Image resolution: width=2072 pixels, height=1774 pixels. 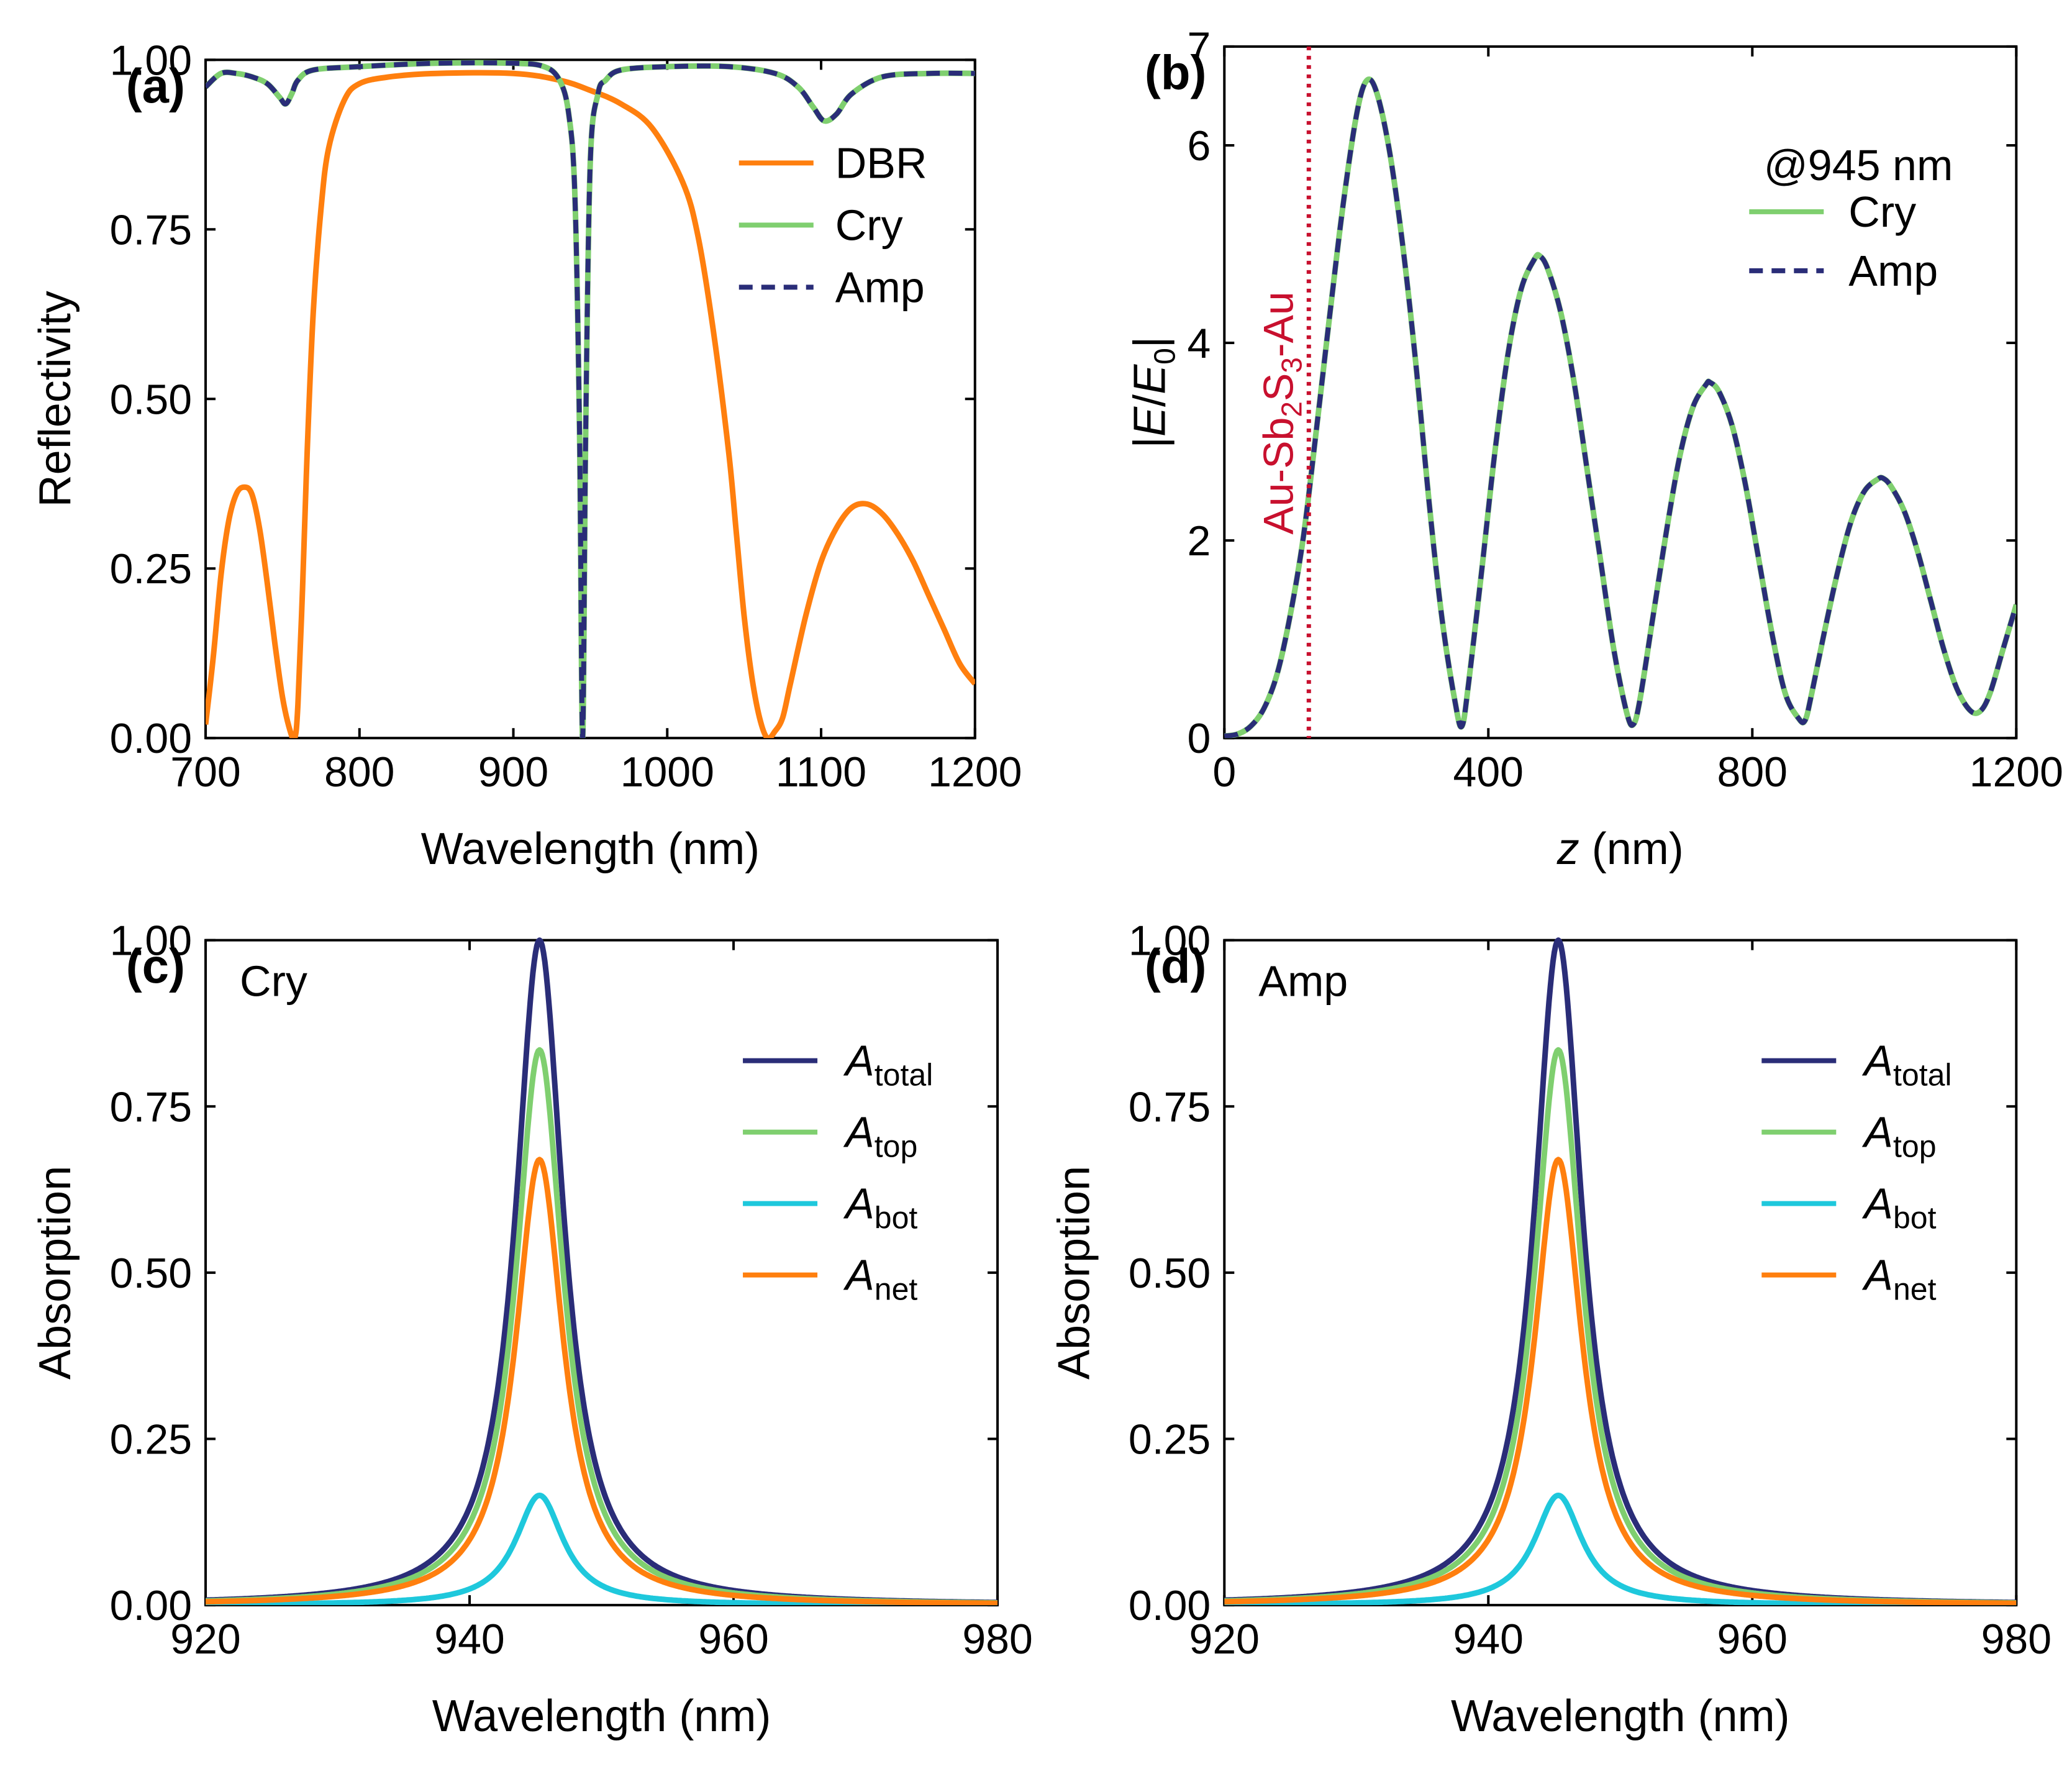 I want to click on x-tick-label: 400, so click(x=1488, y=772).